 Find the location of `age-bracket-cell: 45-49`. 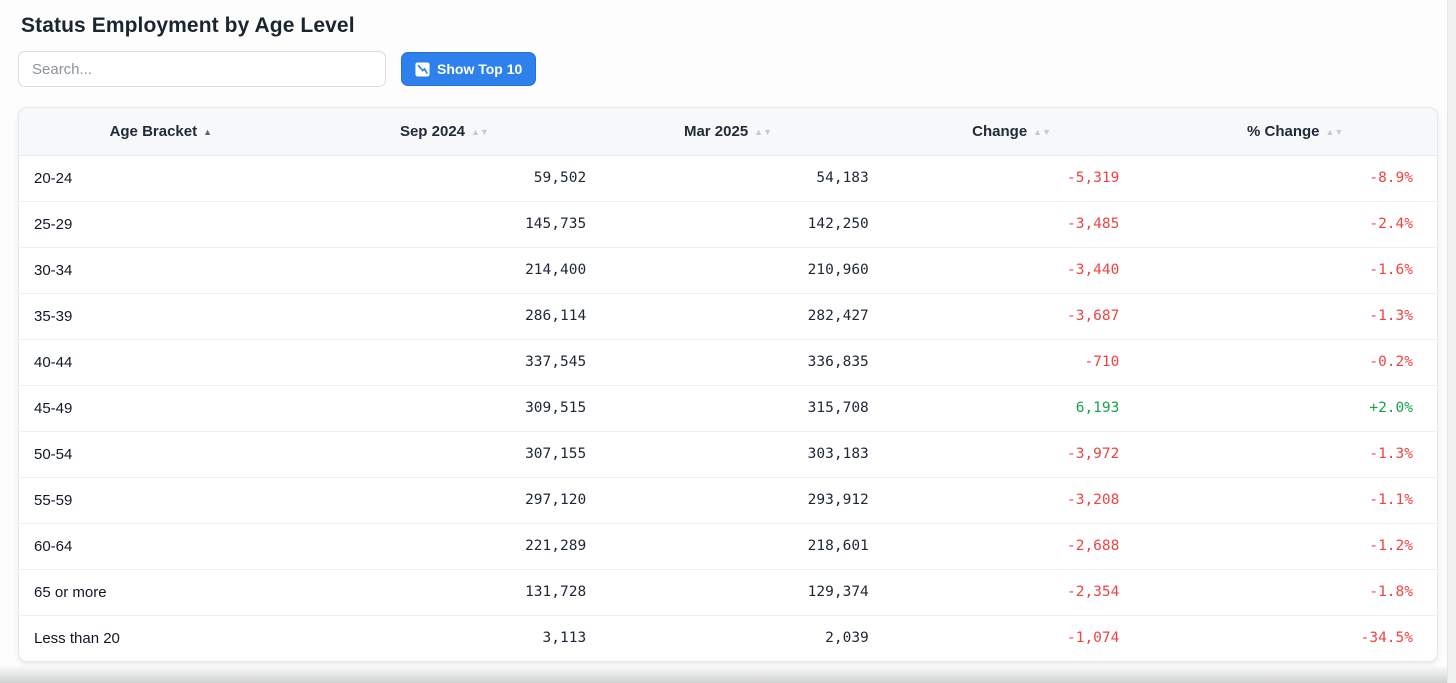

age-bracket-cell: 45-49 is located at coordinates (161, 407).